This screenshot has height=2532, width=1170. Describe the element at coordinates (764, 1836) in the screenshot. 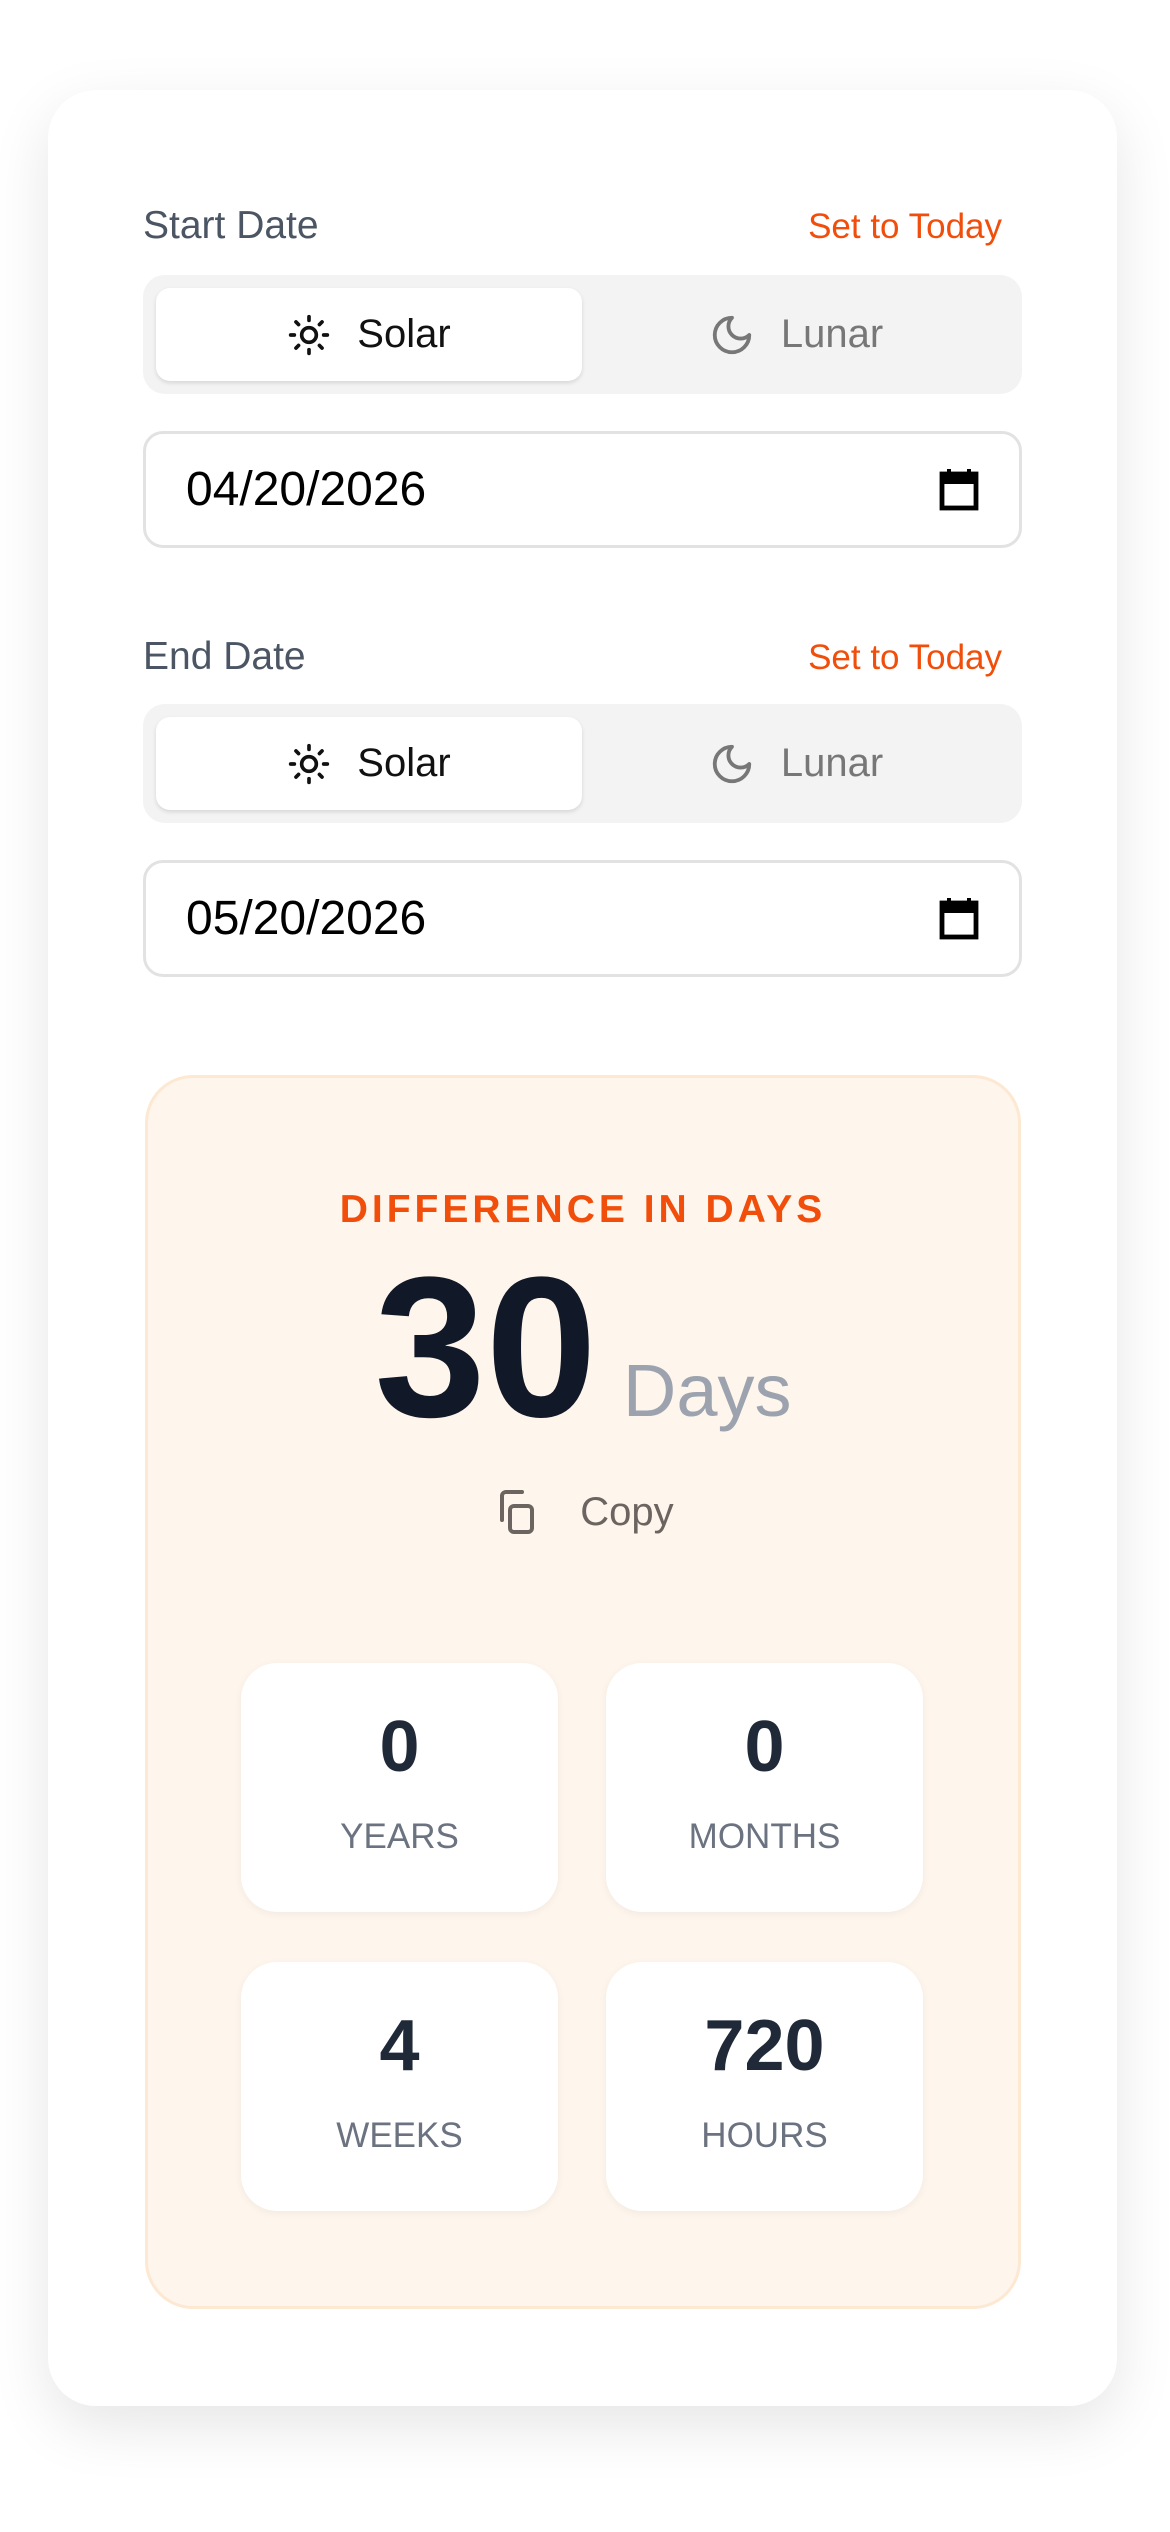

I see `stat-label: MONTHS` at that location.